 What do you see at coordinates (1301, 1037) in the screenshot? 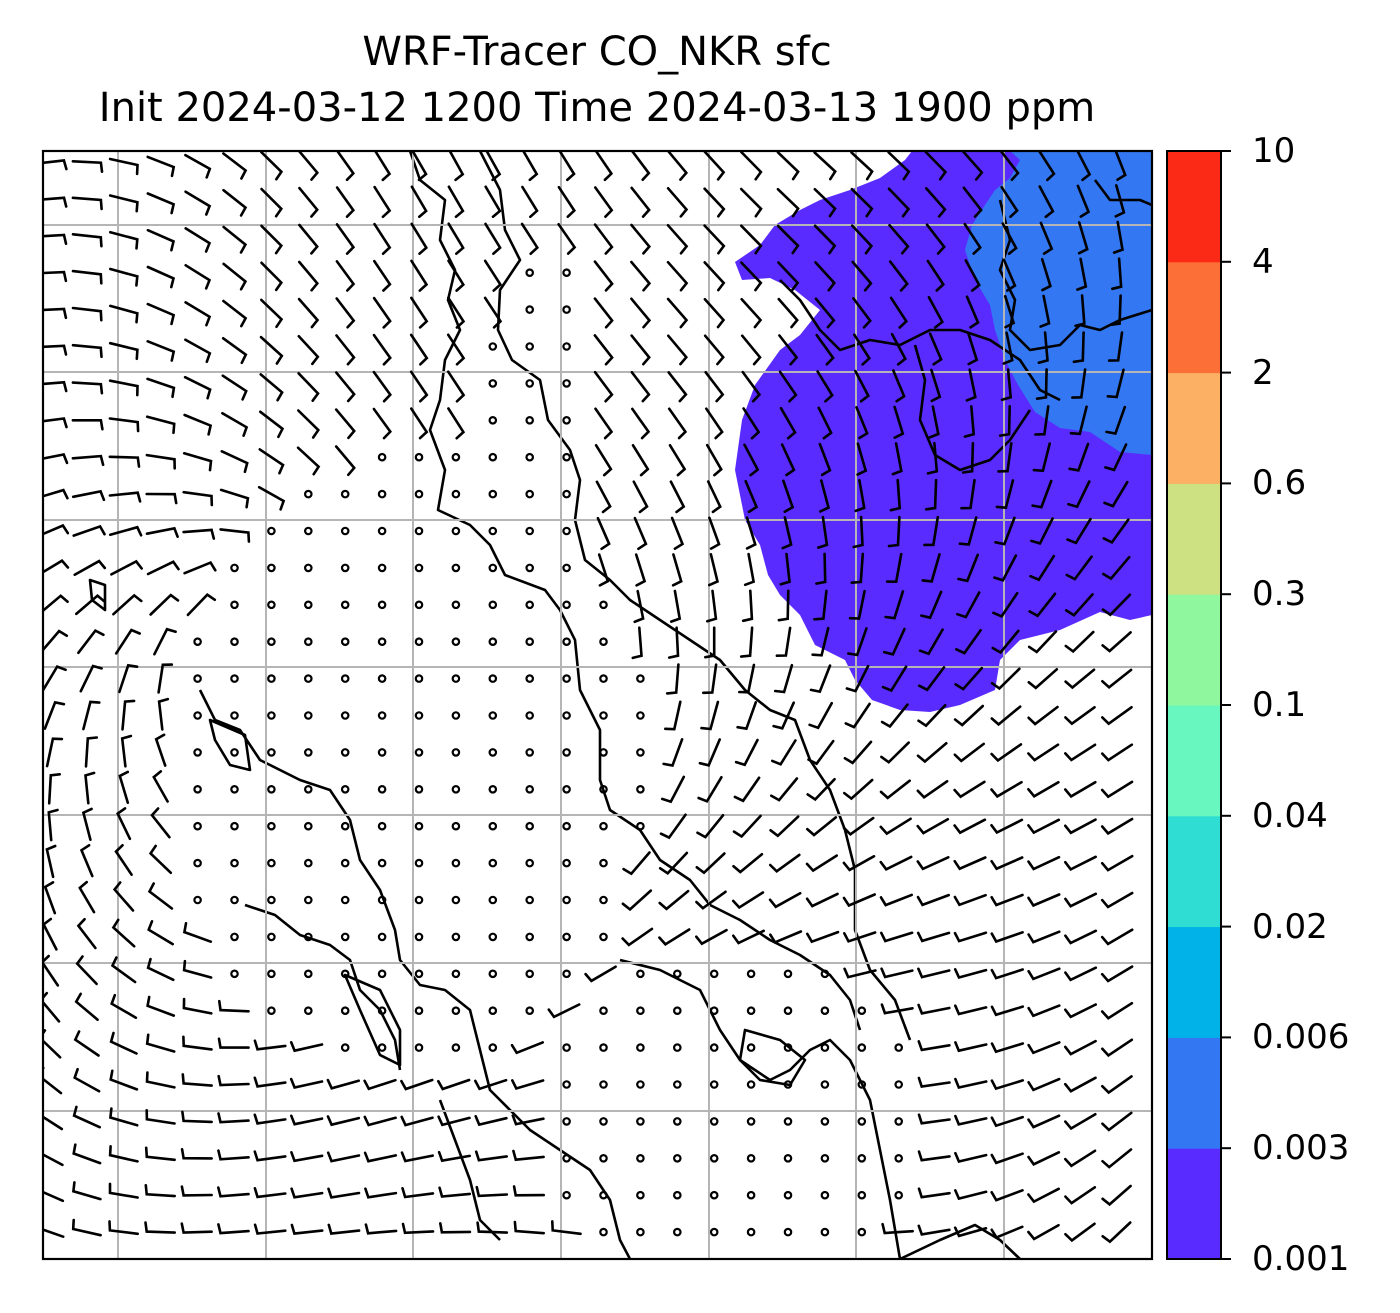
I see `colorbar-tick-label: 0.006` at bounding box center [1301, 1037].